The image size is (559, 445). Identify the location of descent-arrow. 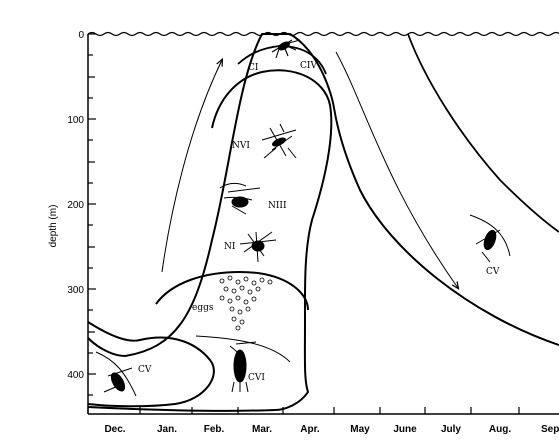
(396, 169).